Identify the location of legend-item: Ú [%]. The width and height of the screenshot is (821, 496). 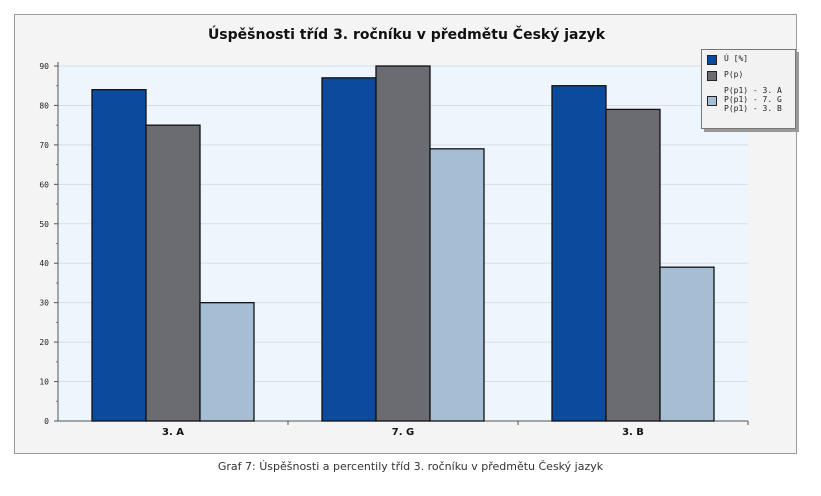
(748, 59).